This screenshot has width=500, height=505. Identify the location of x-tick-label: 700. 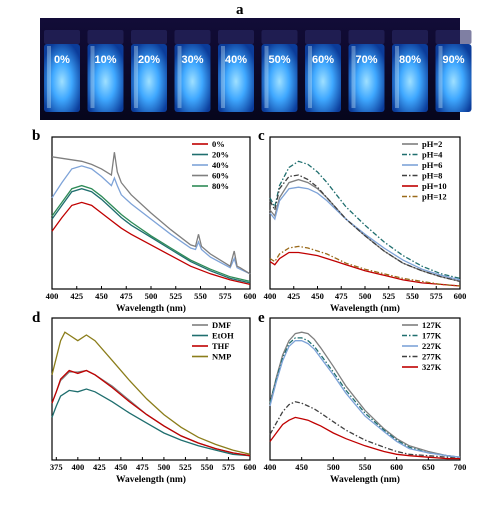
(460, 467).